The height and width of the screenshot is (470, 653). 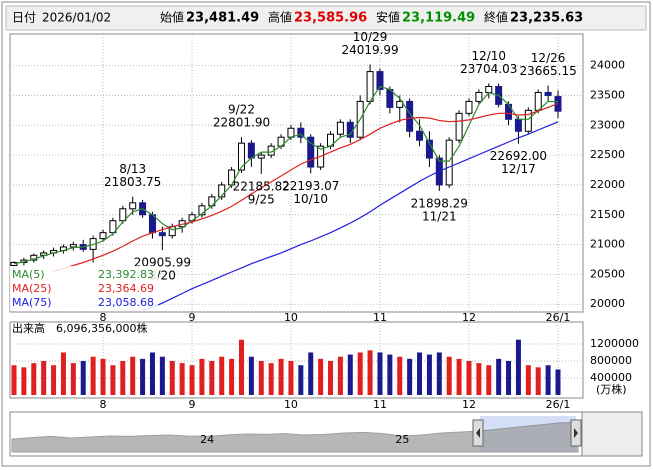 I want to click on y-tick-label: 23000, so click(x=607, y=124).